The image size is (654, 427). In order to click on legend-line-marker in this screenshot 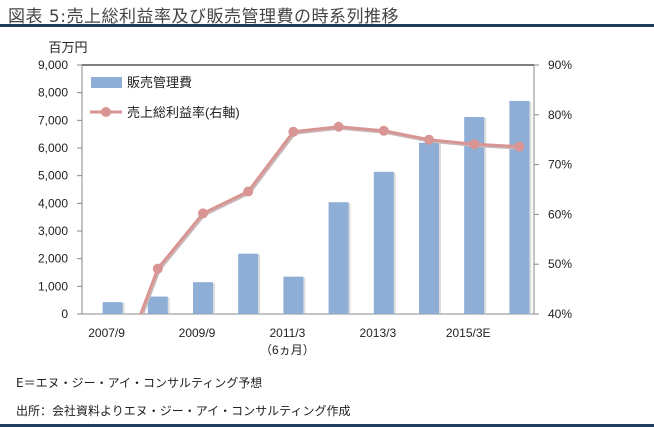, I will do `click(106, 112)`.